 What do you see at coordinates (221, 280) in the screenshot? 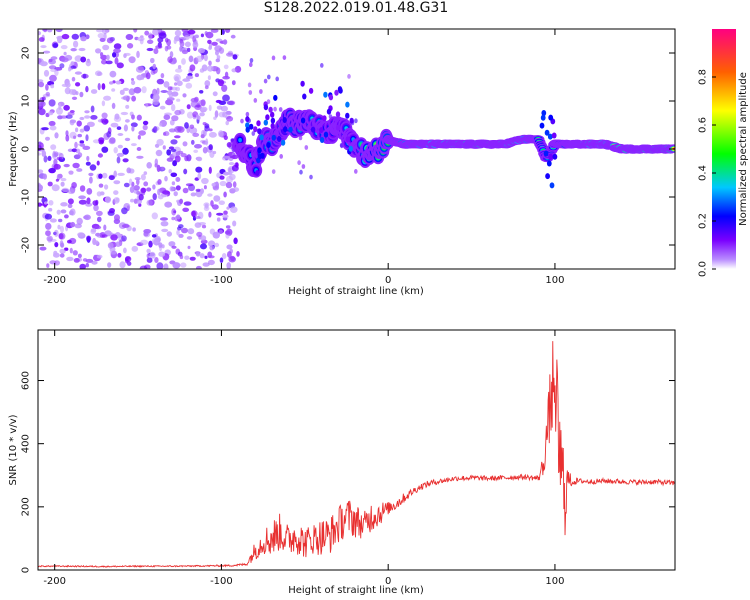
I see `x-tick-label: -100` at bounding box center [221, 280].